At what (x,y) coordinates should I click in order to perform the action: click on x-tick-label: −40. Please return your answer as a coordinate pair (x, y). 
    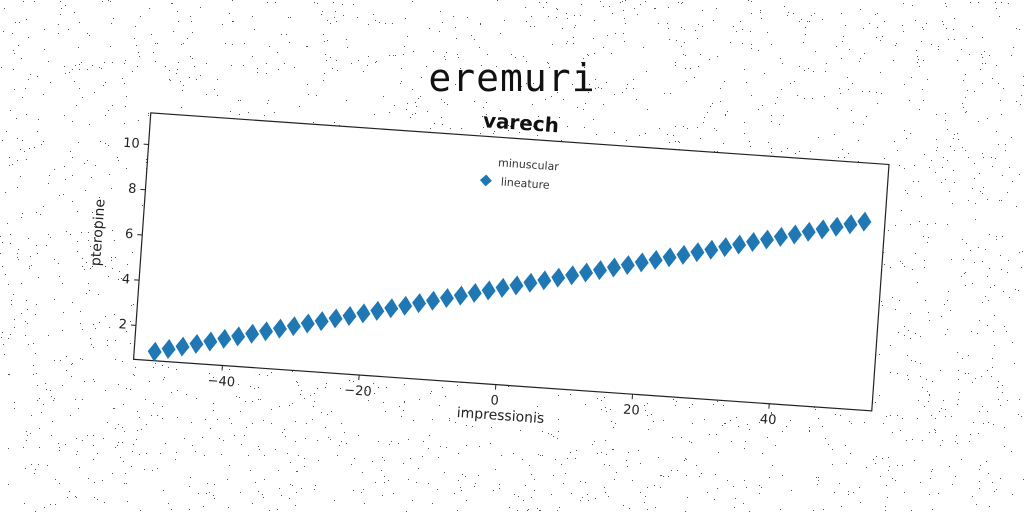
    Looking at the image, I should click on (221, 382).